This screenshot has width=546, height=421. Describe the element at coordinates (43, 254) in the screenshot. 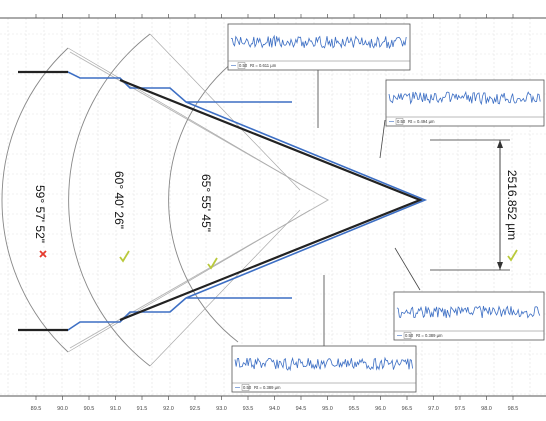

I see `cross-icon` at that location.